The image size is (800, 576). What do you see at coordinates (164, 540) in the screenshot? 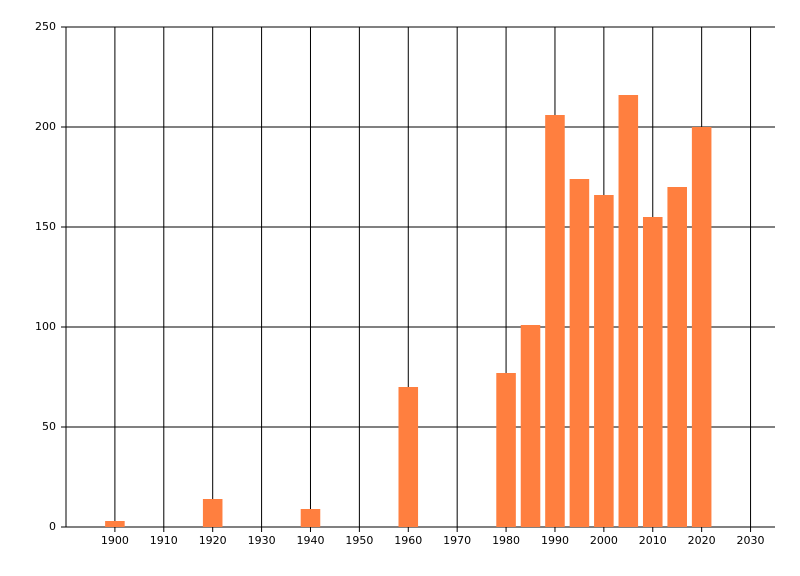
I see `x-tick-label: 1910` at bounding box center [164, 540].